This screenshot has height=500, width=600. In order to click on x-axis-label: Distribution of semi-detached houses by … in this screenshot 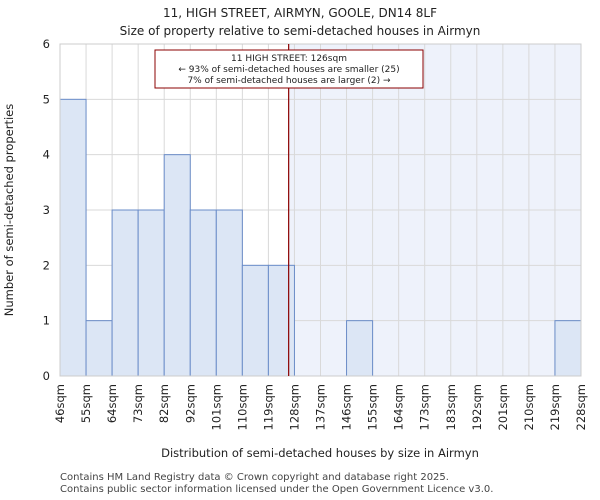, I will do `click(320, 453)`.